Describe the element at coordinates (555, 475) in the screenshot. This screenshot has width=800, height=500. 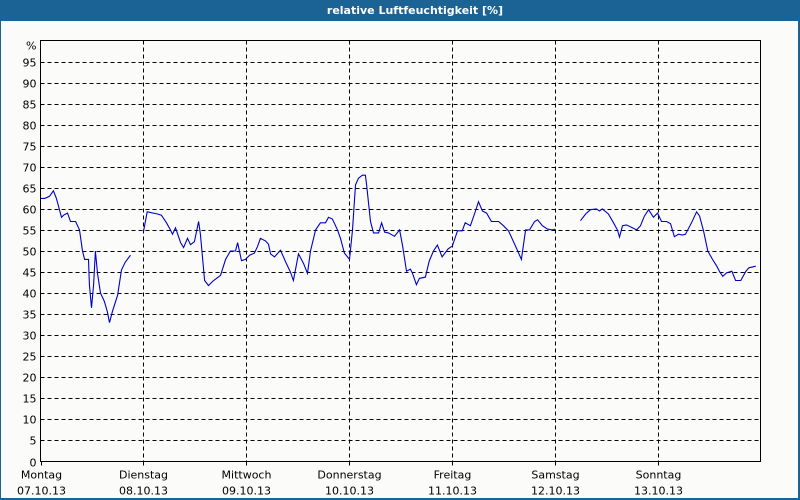
I see `x-day-label: Samstag` at that location.